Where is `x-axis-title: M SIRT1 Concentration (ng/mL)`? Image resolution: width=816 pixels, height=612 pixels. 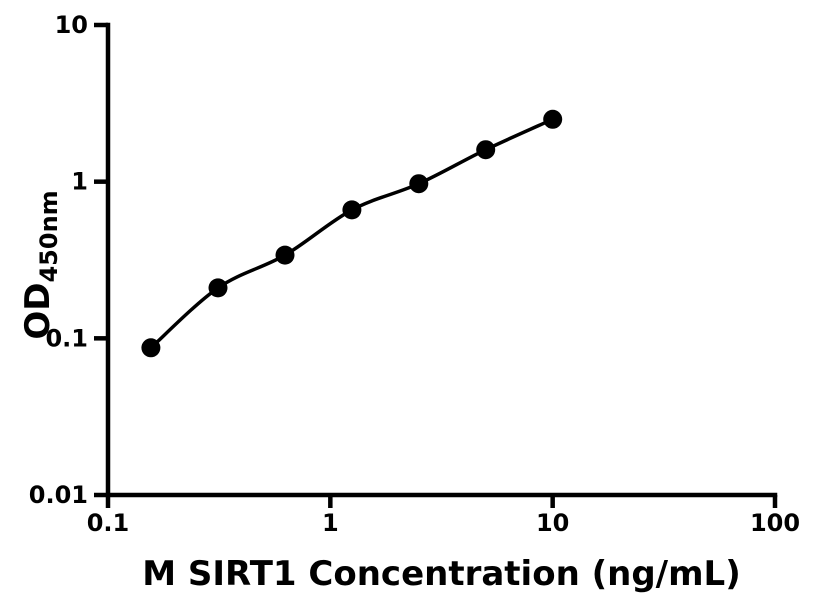 x-axis-title: M SIRT1 Concentration (ng/mL) is located at coordinates (441, 574).